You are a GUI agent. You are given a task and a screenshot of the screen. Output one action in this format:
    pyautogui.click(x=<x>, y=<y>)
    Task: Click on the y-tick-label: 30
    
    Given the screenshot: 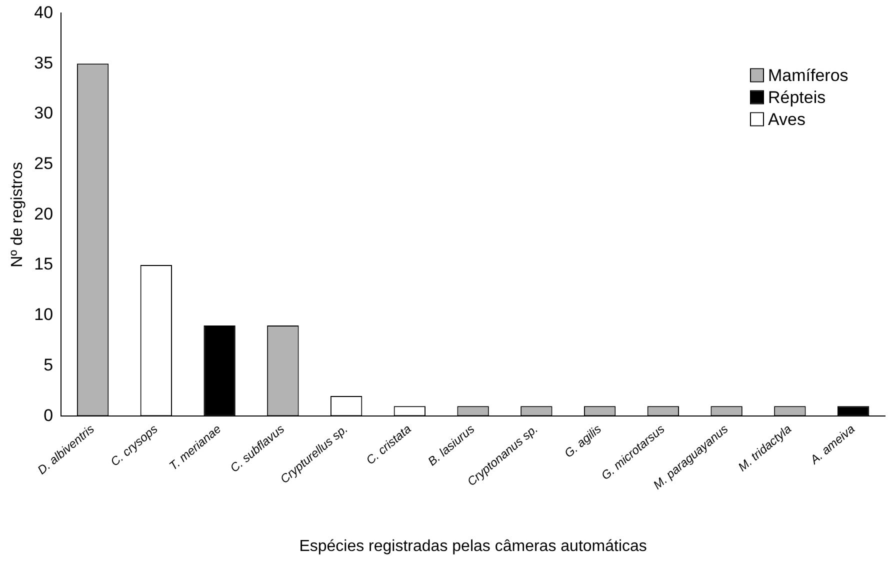 What is the action you would take?
    pyautogui.click(x=44, y=113)
    